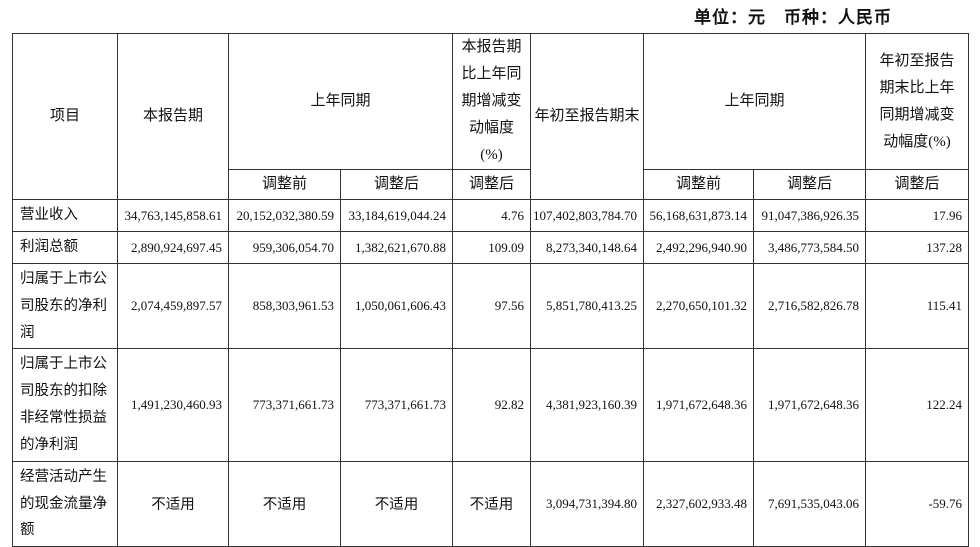  I want to click on value-cell: 122.24, so click(917, 405).